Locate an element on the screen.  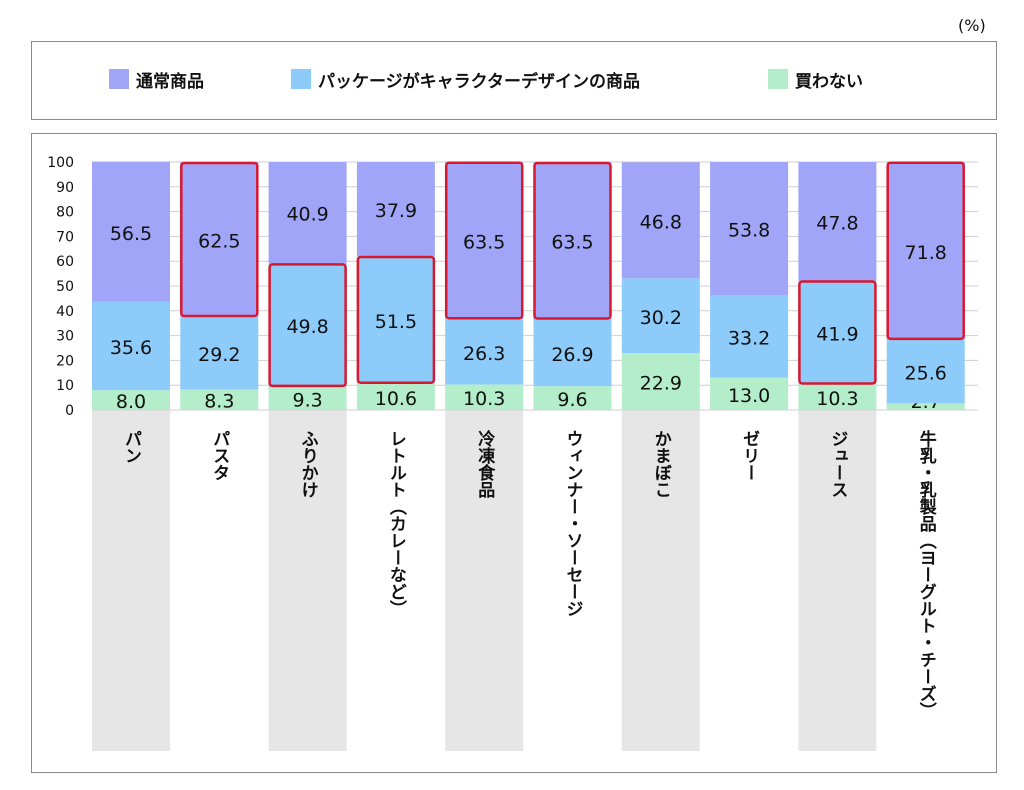
data-label: 49.8 is located at coordinates (307, 327).